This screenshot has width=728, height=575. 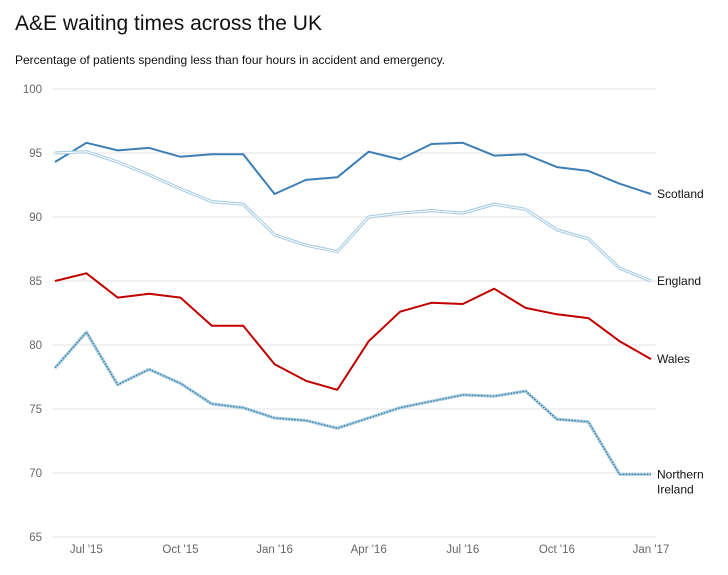 I want to click on x-tick-label: Jul '15, so click(x=86, y=550).